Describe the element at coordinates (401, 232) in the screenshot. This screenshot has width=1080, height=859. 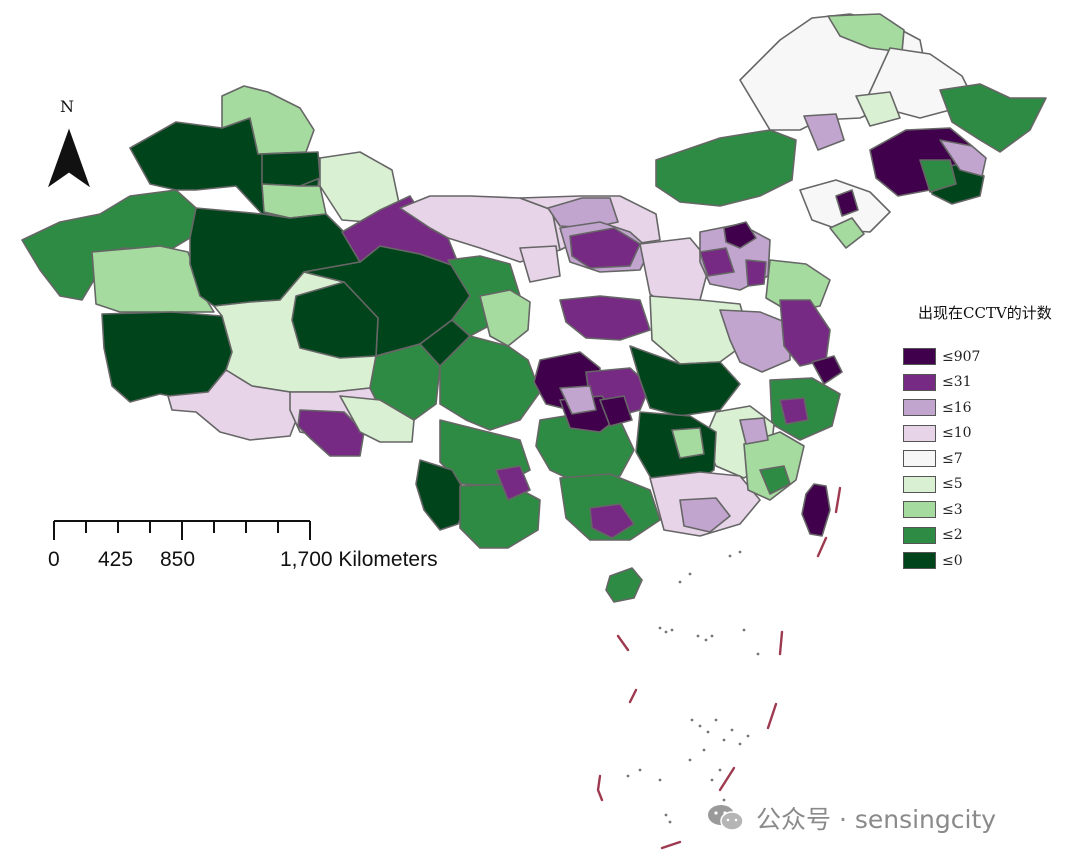
I see `region-inner-mongolia-alxa` at that location.